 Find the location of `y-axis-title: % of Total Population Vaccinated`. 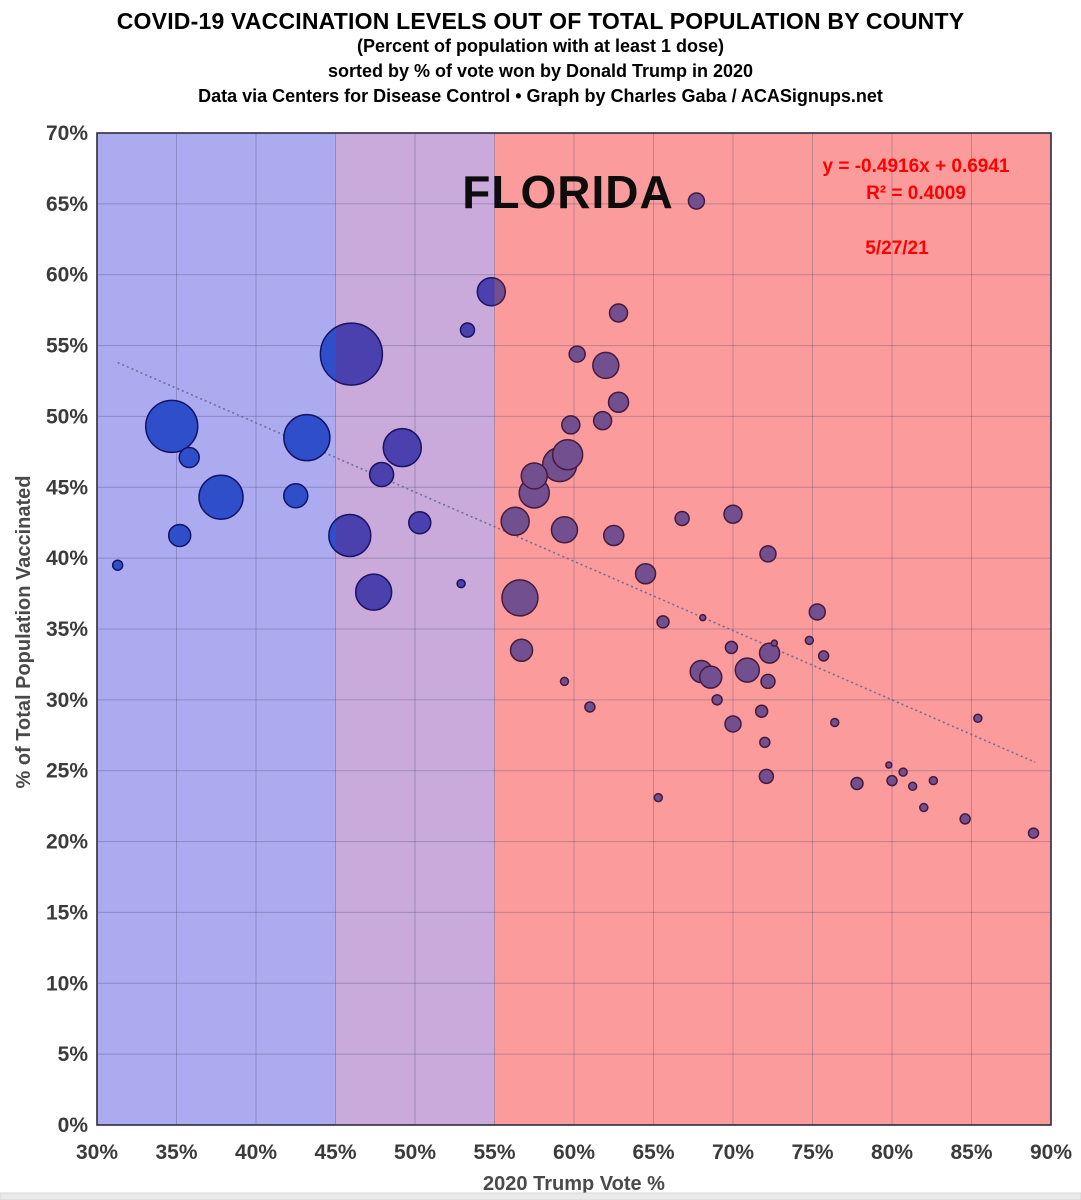

y-axis-title: % of Total Population Vaccinated is located at coordinates (24, 632).